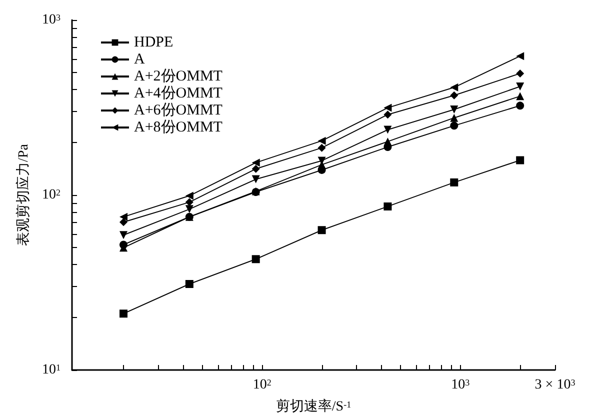  What do you see at coordinates (139, 60) in the screenshot?
I see `legend-label: A` at bounding box center [139, 60].